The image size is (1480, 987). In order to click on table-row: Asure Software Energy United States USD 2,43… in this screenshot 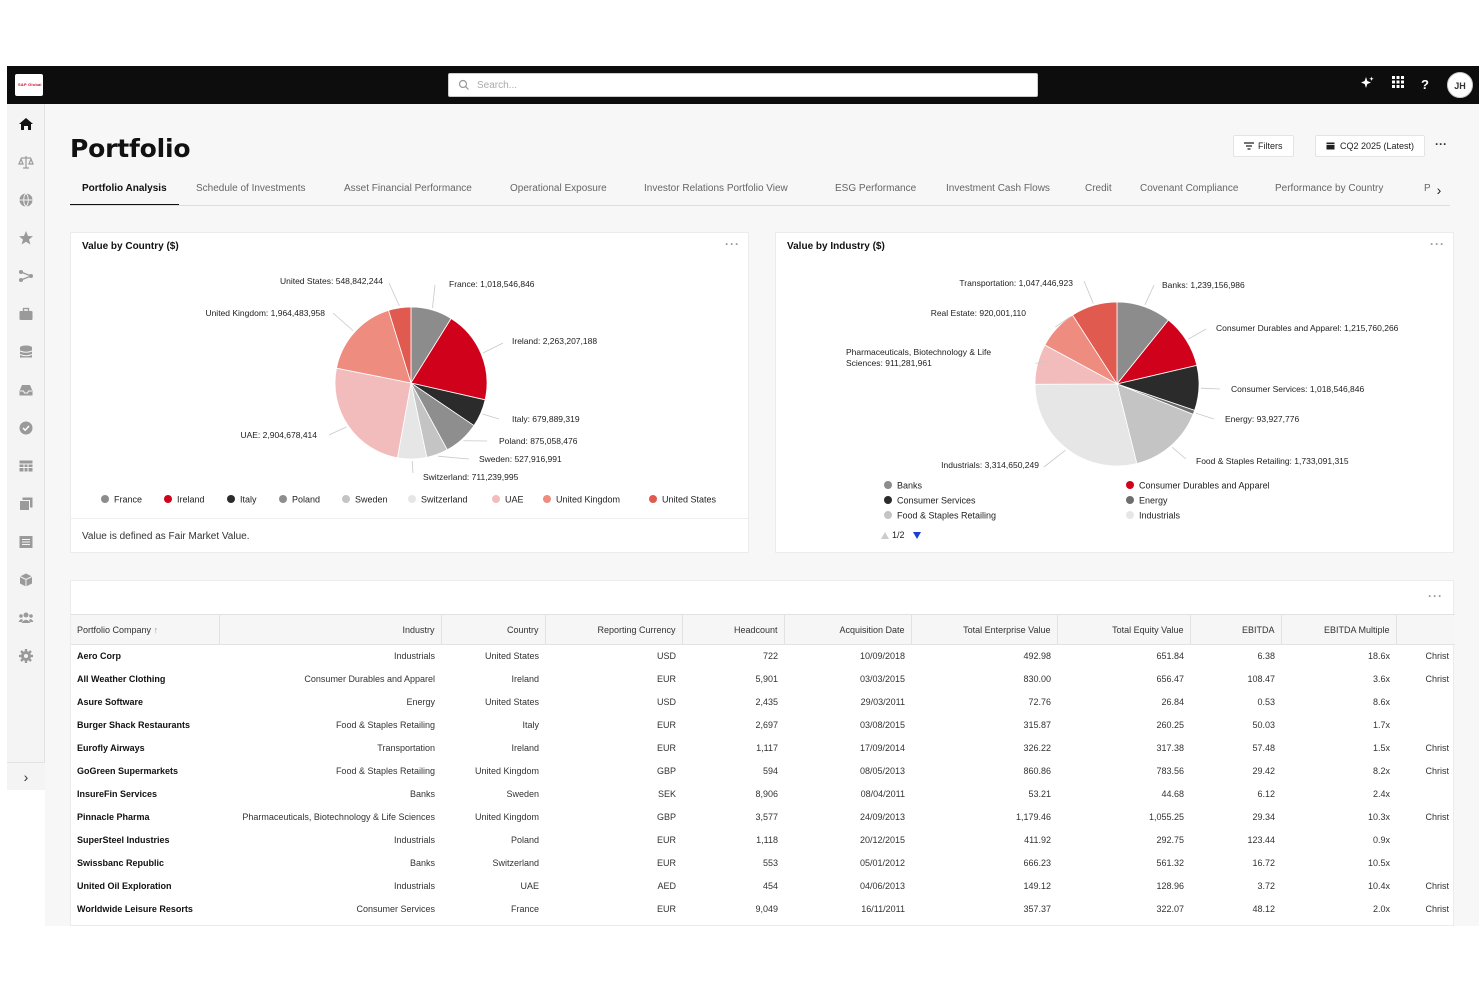, I will do `click(763, 702)`.